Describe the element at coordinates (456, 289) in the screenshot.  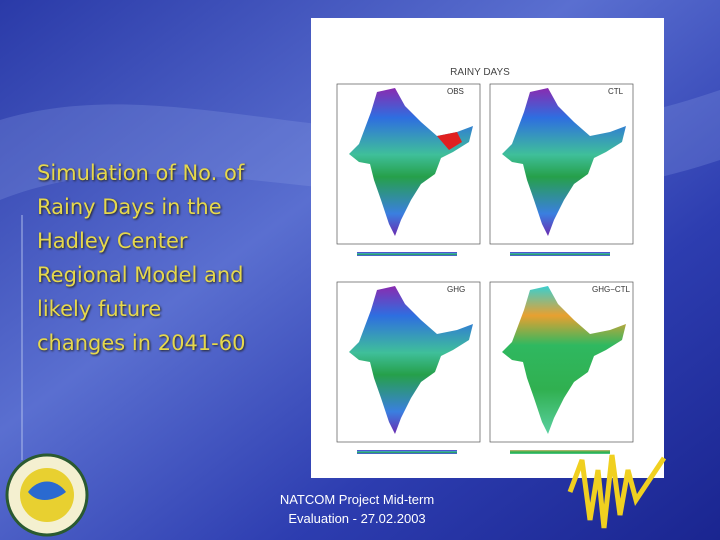
I see `panel-label: GHG` at that location.